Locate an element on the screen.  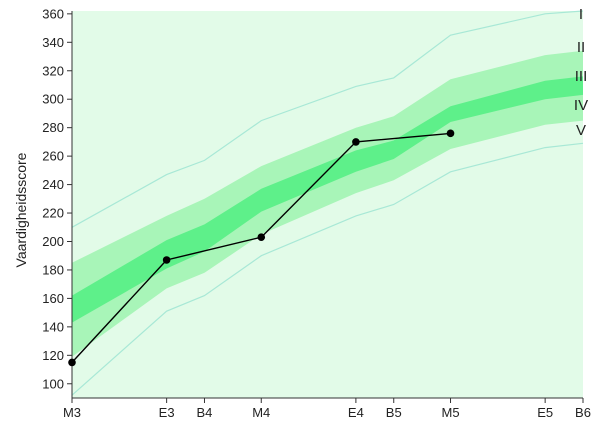
y-tick-label: 100 is located at coordinates (53, 383).